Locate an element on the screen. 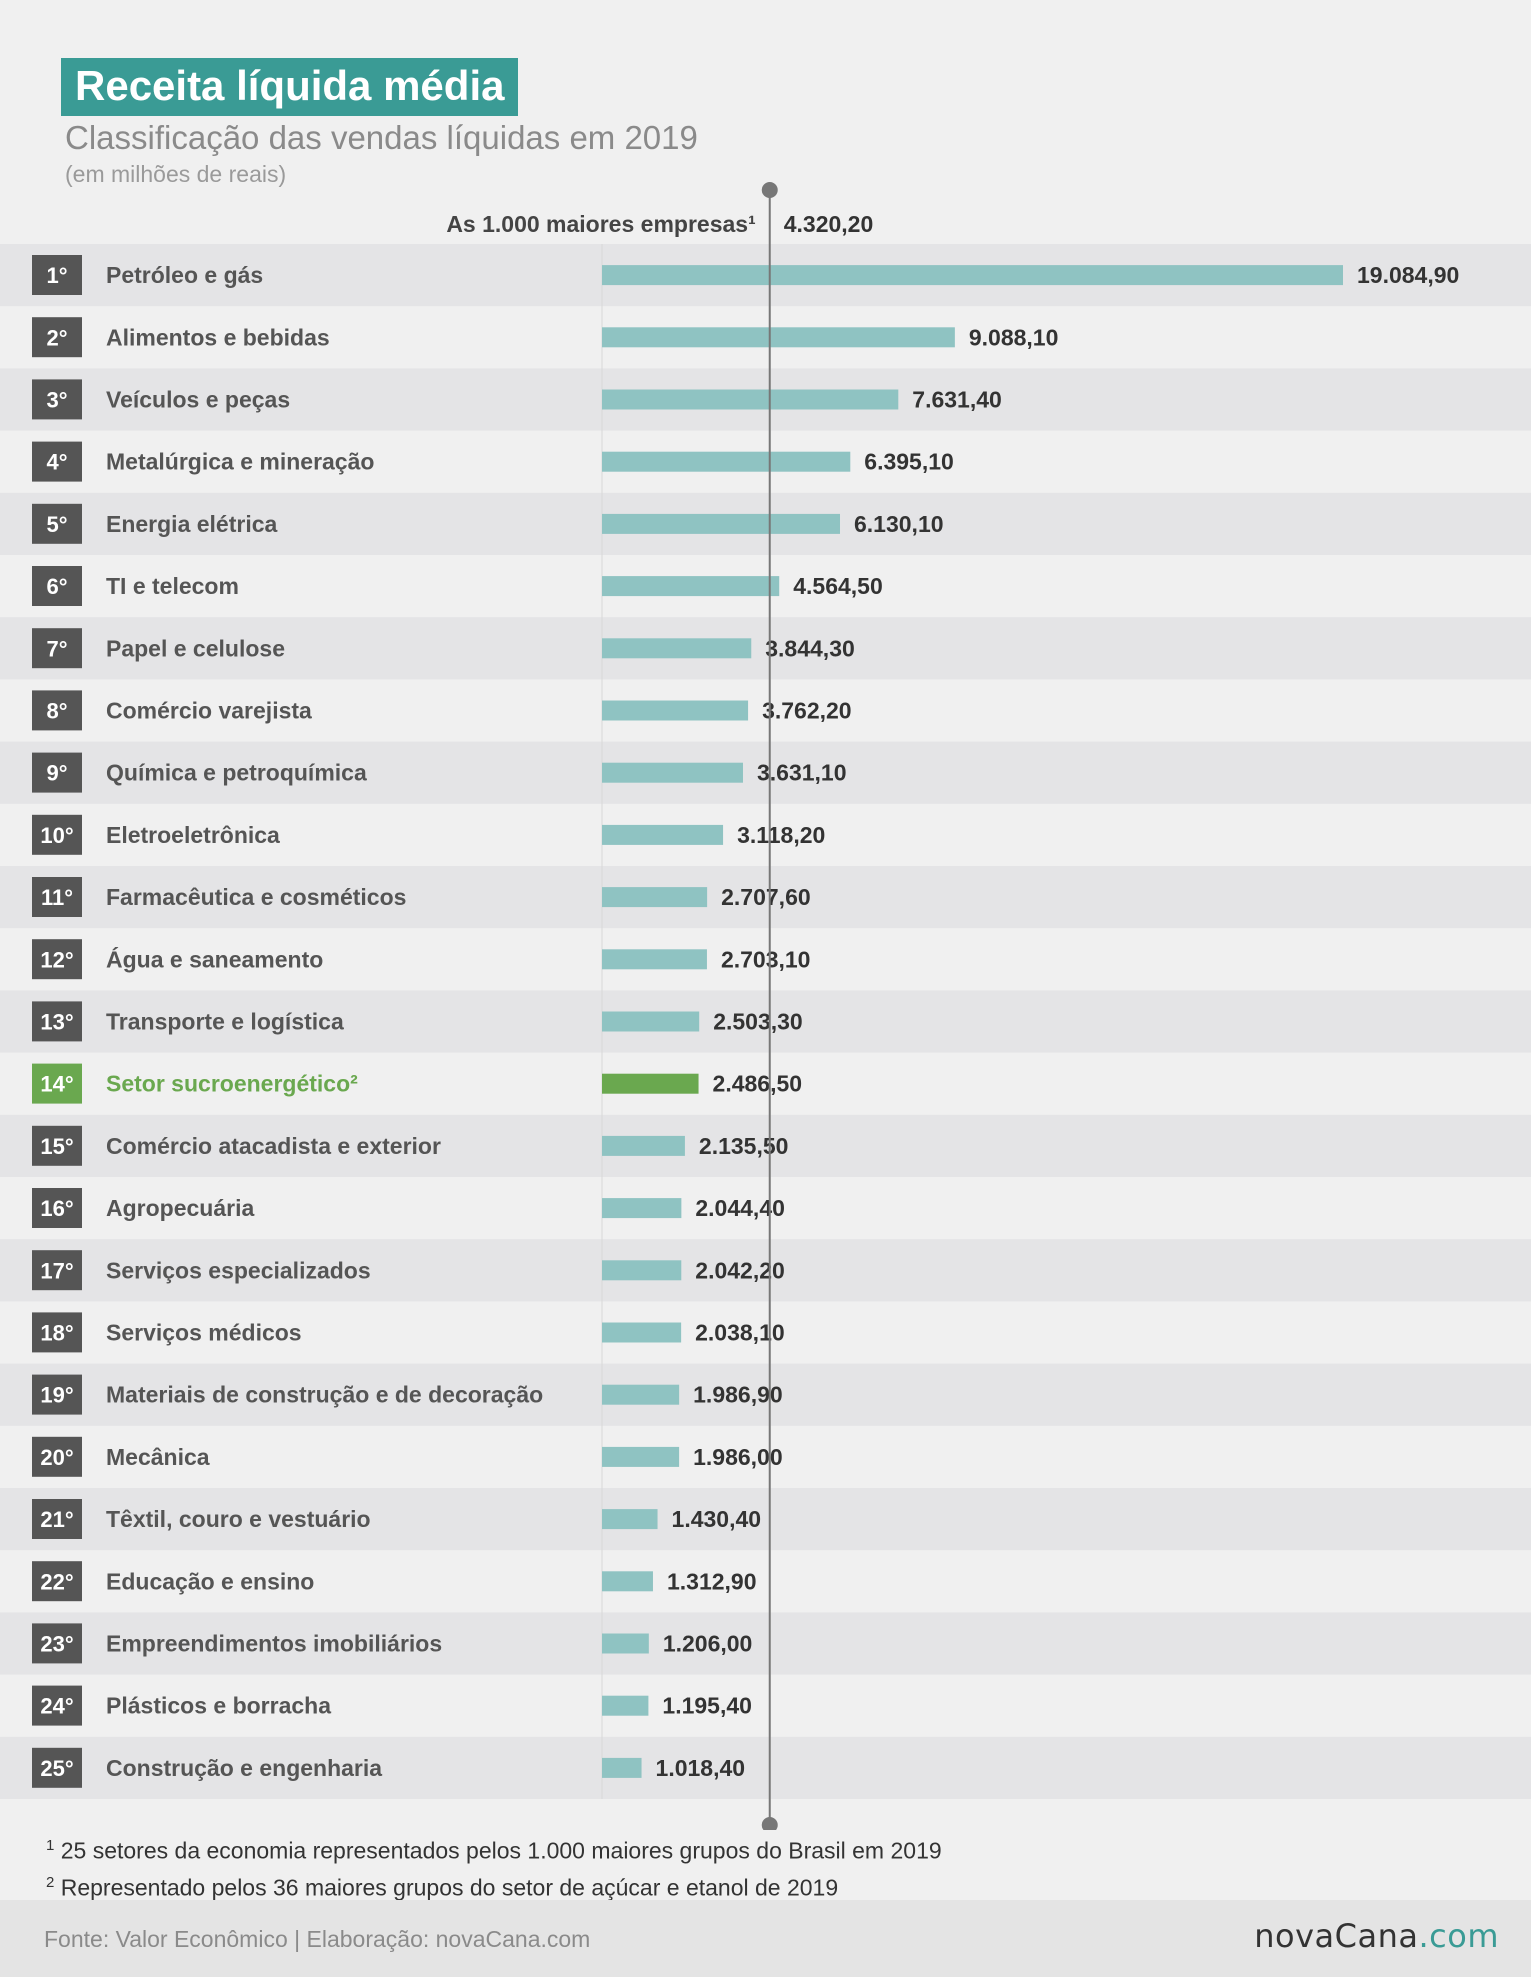 This screenshot has width=1531, height=1977. rank-label: 8° is located at coordinates (56, 711).